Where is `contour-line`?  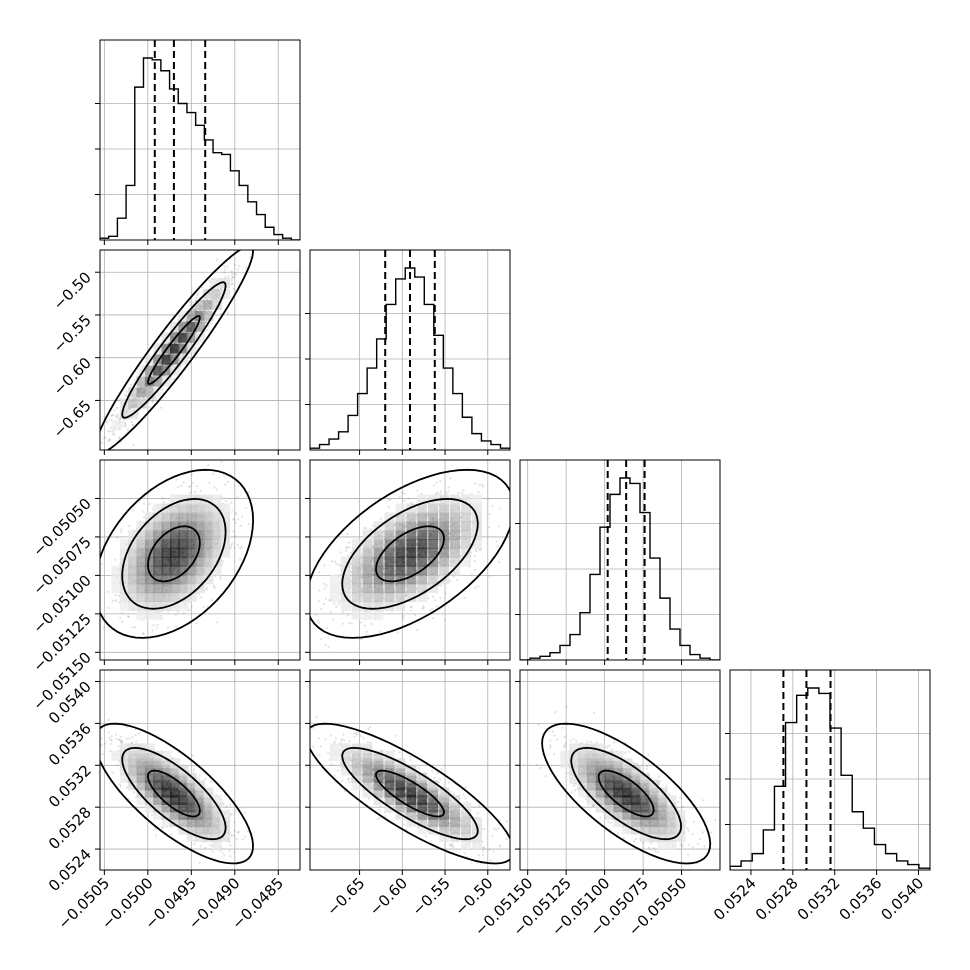
contour-line is located at coordinates (177, 350).